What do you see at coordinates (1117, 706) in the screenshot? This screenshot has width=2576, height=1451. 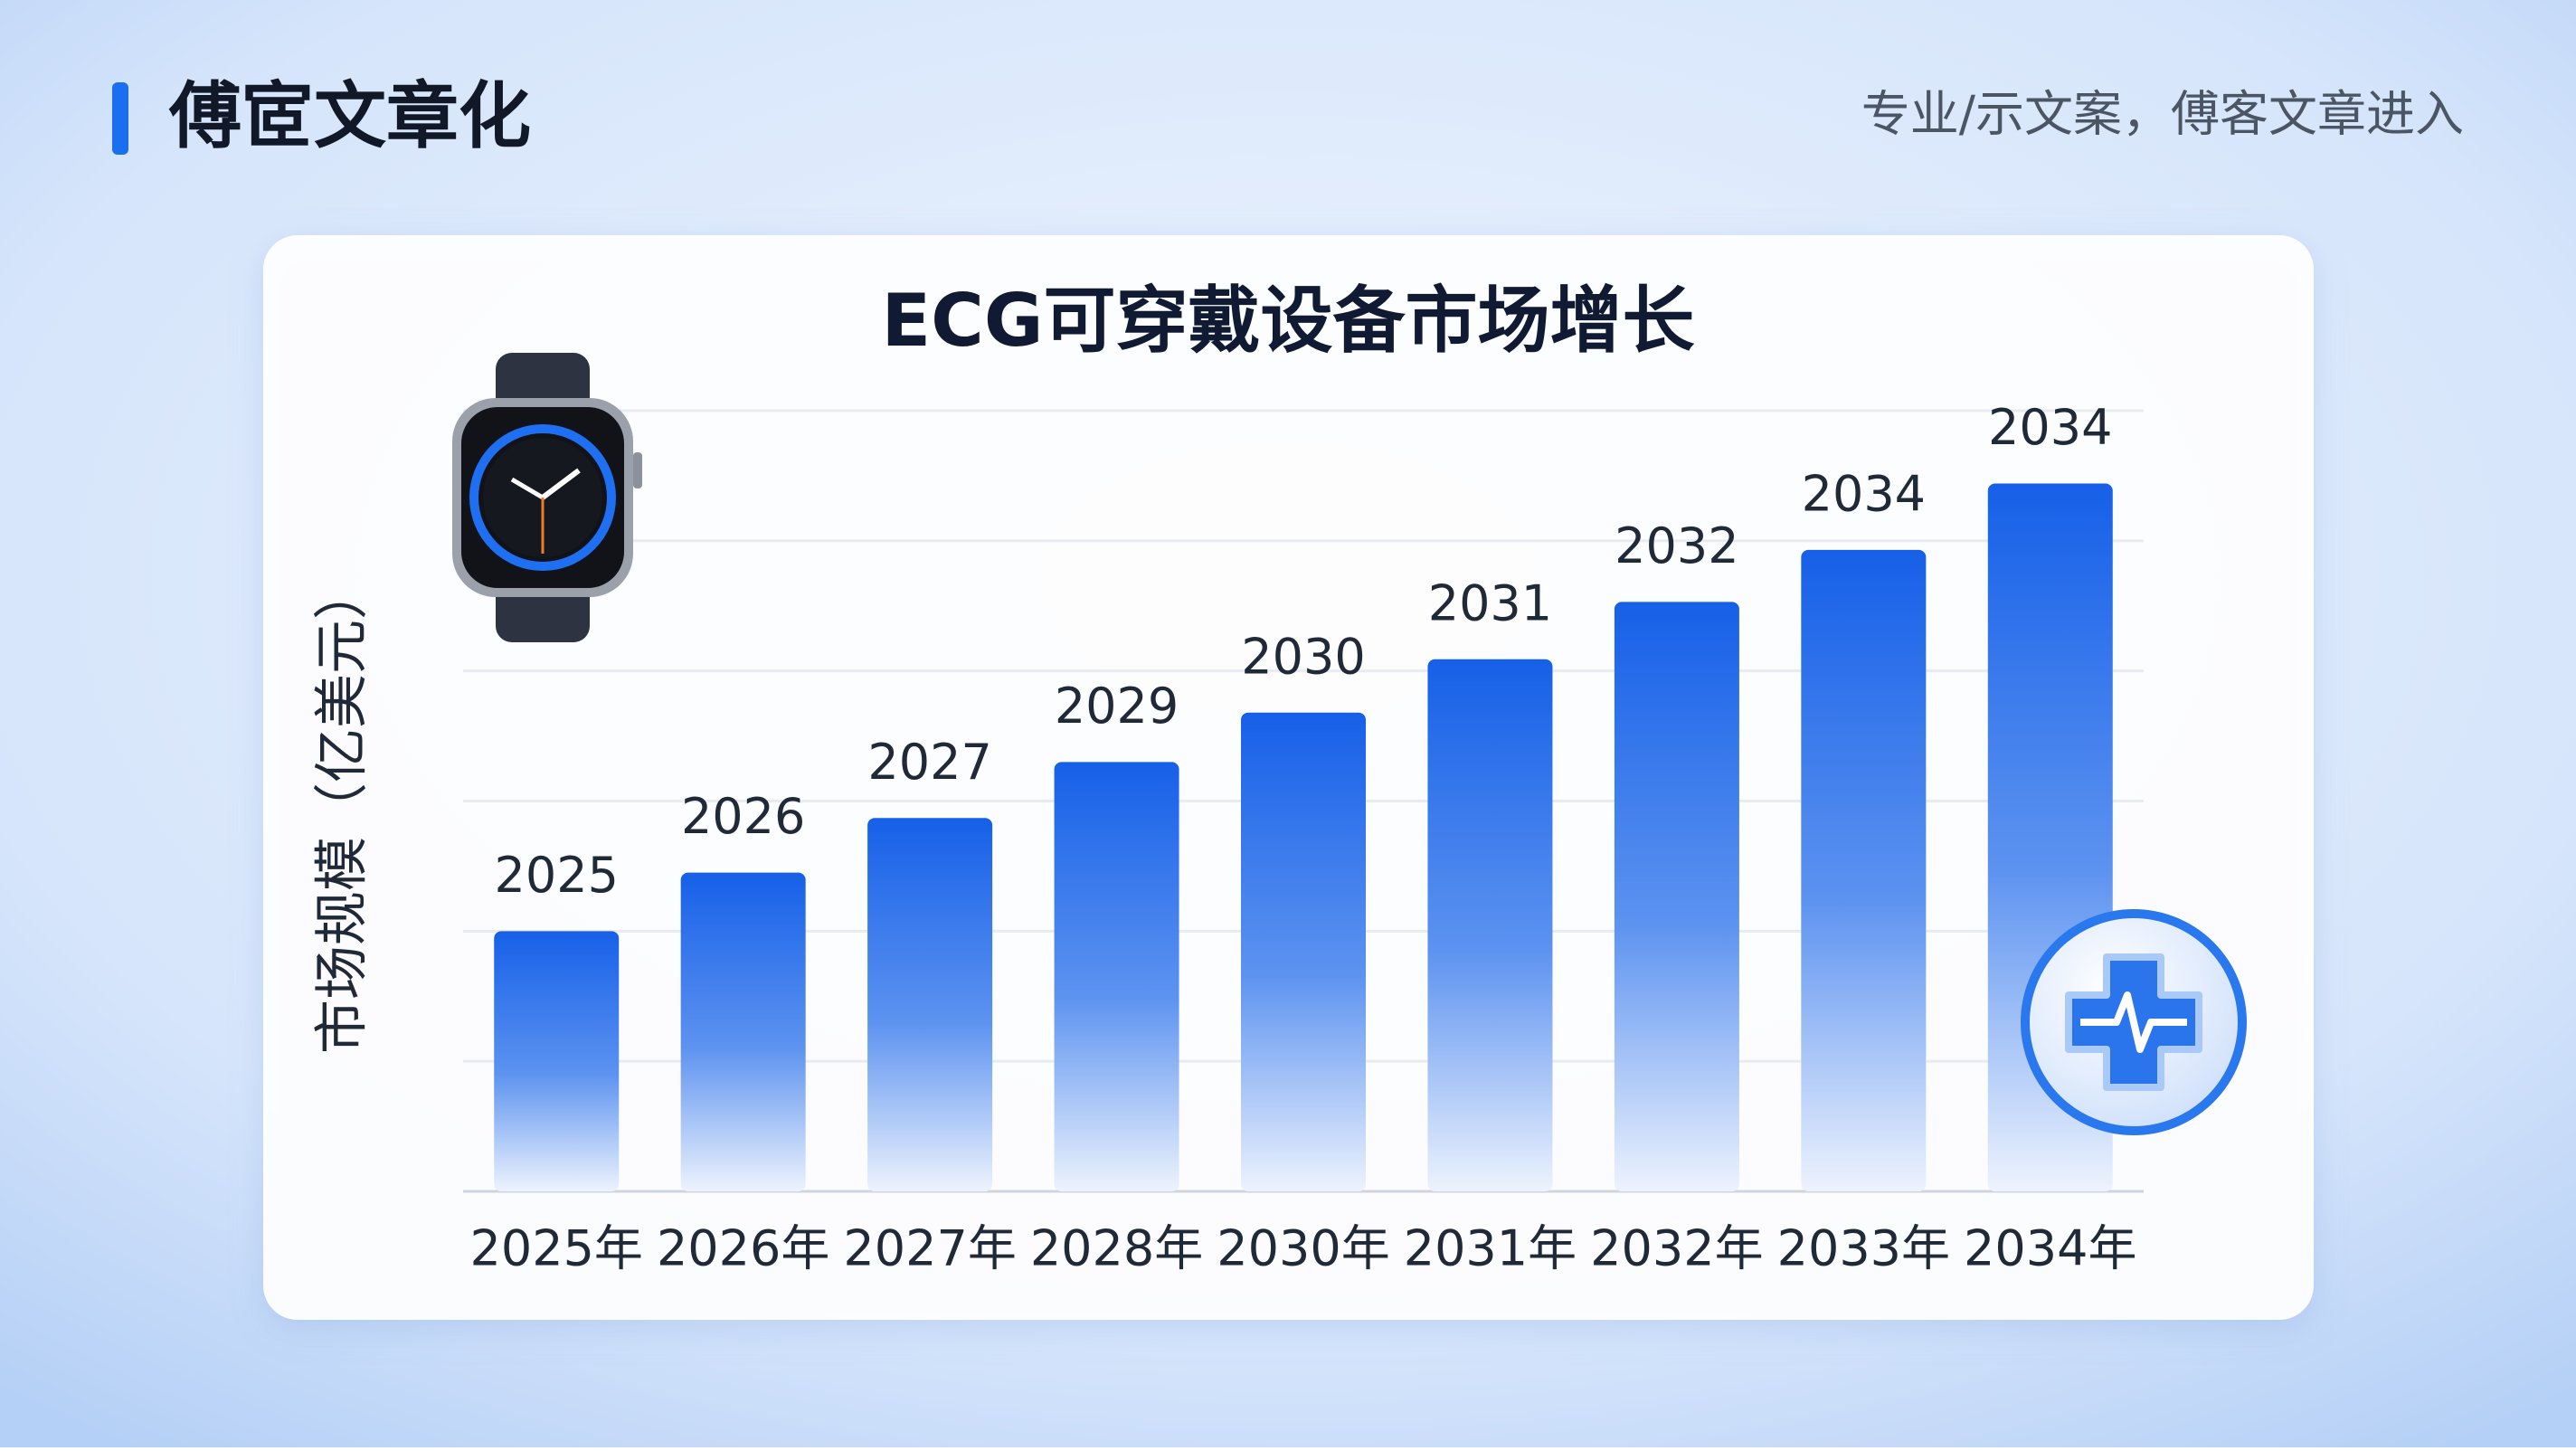 I see `bar-label: 2029` at bounding box center [1117, 706].